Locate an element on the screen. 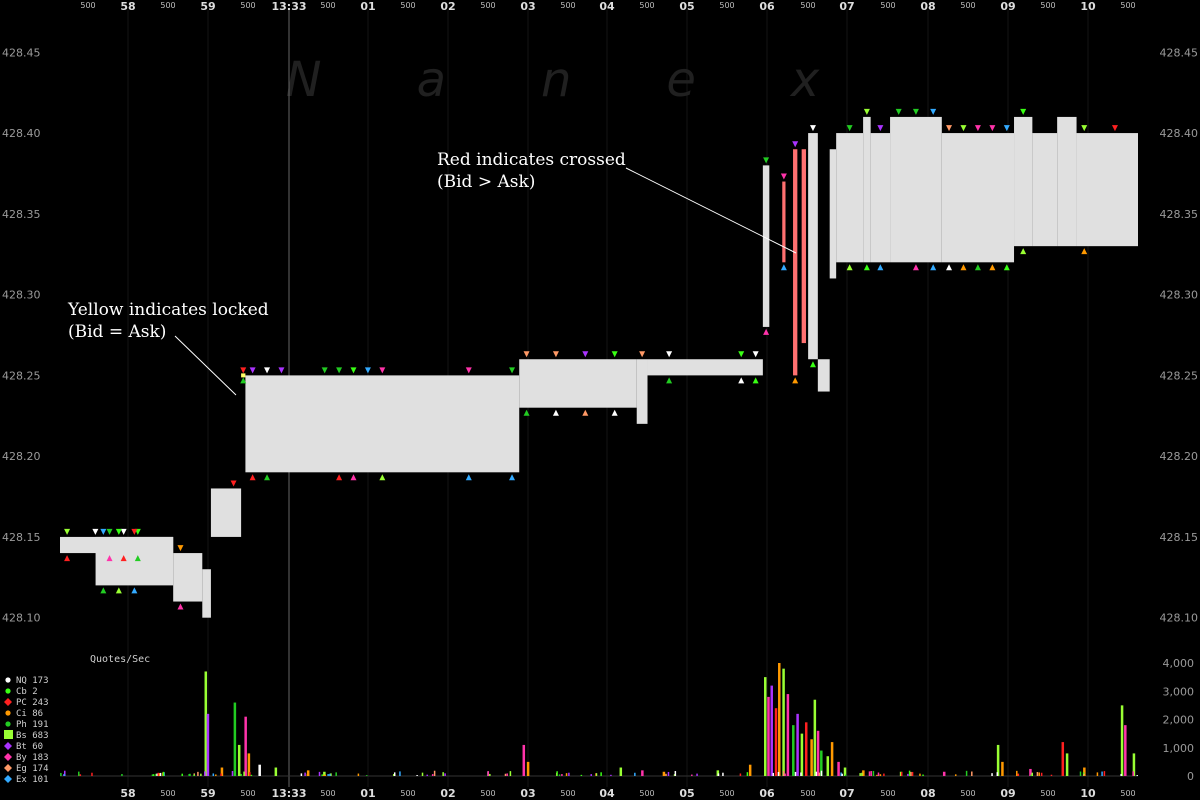 This screenshot has height=800, width=1200. watermark: Nanex is located at coordinates (600, 80).